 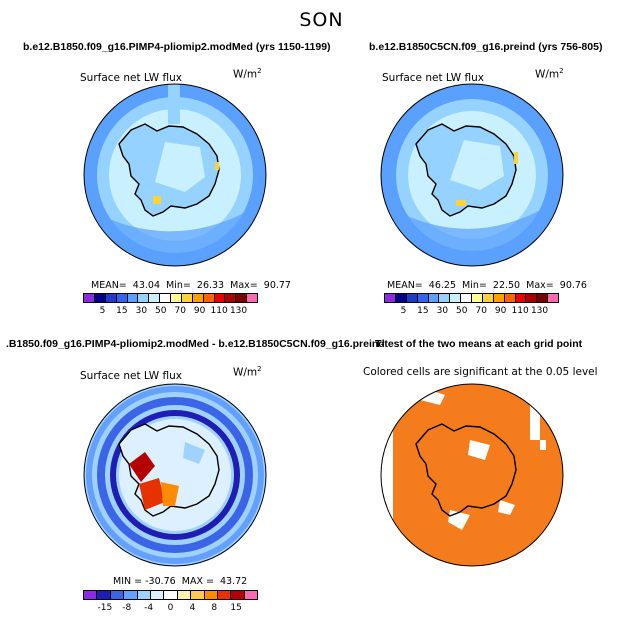 What do you see at coordinates (175, 475) in the screenshot?
I see `south-polar-map-difference` at bounding box center [175, 475].